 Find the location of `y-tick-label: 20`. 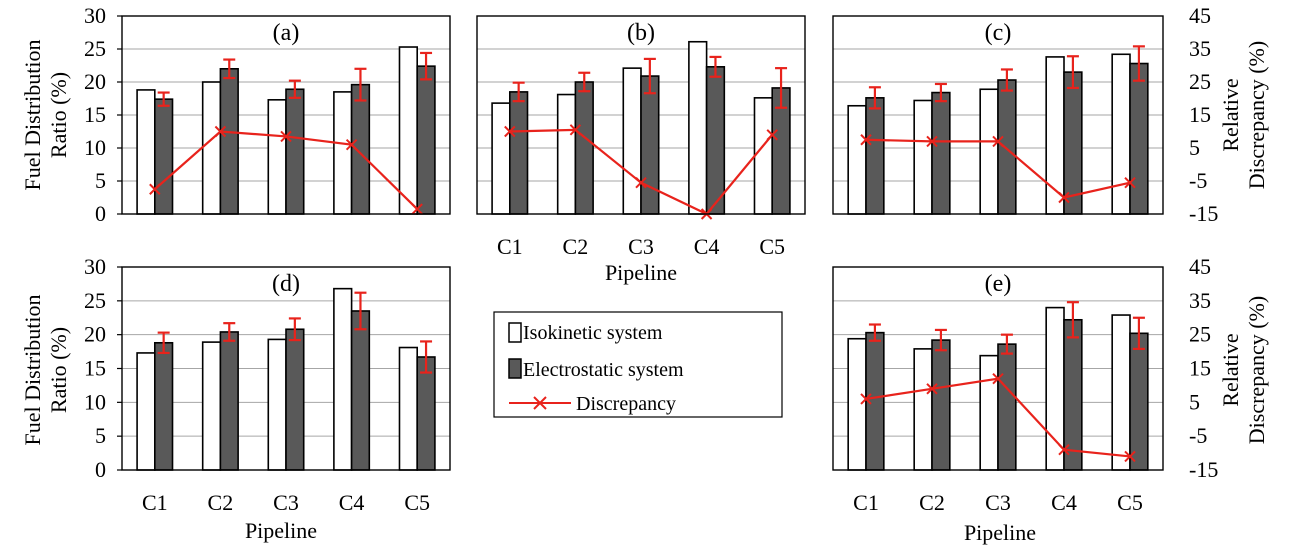

y-tick-label: 20 is located at coordinates (95, 334).